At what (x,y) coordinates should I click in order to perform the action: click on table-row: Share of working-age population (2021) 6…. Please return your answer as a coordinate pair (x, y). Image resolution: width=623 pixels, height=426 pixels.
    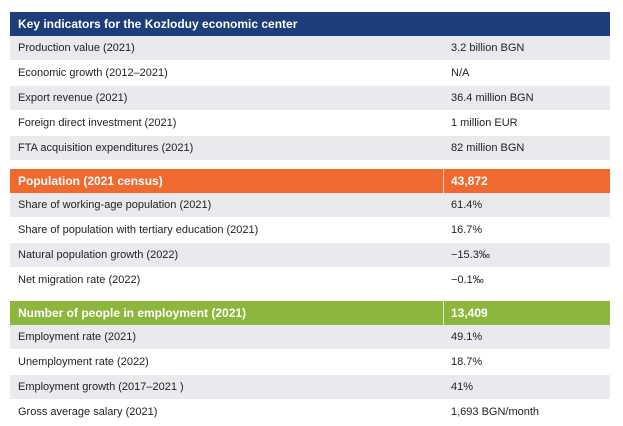
    Looking at the image, I should click on (310, 205).